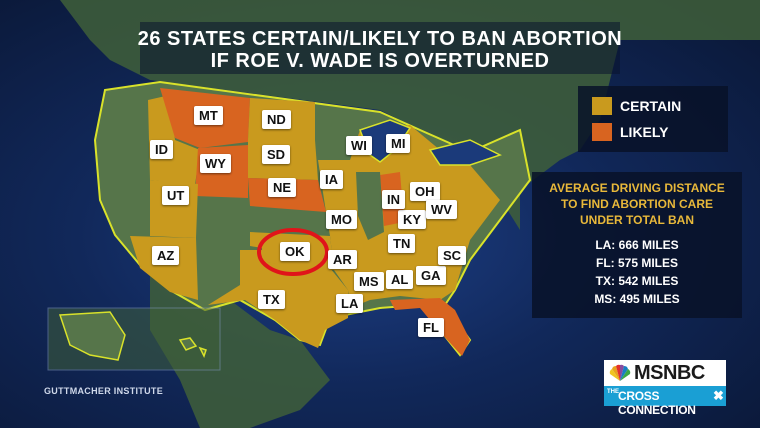  What do you see at coordinates (441, 209) in the screenshot?
I see `state-label-wv: WV` at bounding box center [441, 209].